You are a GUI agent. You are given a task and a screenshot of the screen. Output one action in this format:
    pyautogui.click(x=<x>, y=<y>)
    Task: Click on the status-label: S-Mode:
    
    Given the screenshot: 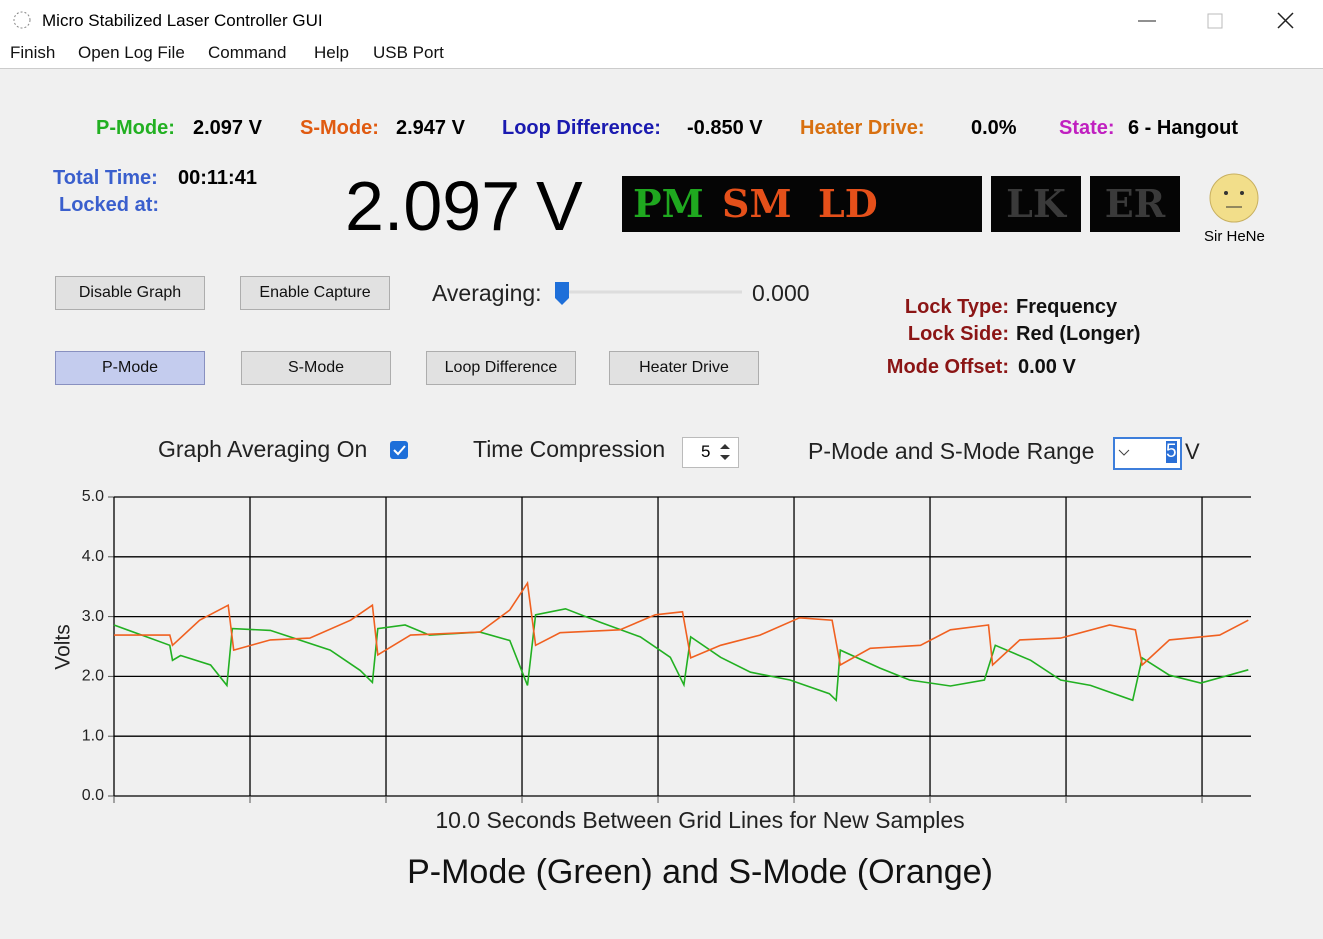 What is the action you would take?
    pyautogui.click(x=339, y=128)
    